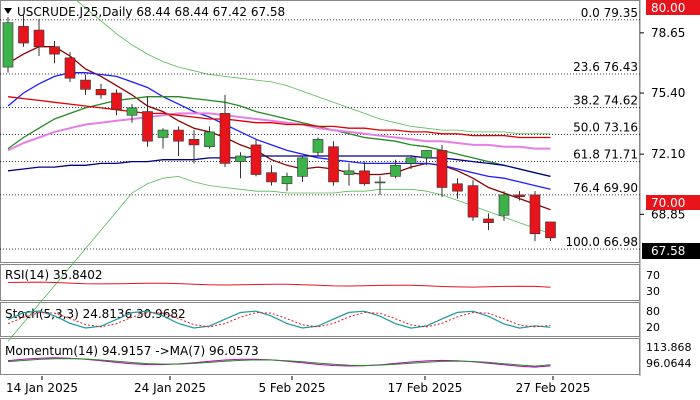 The width and height of the screenshot is (700, 400). I want to click on price-label-80-bg, so click(673, 7).